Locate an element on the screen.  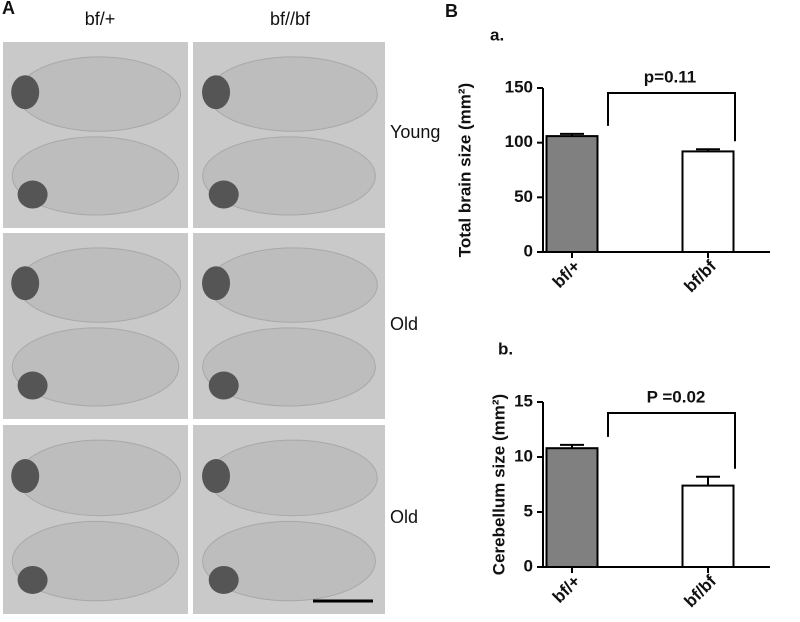
y-axis-label: Total brain size (mm²) is located at coordinates (464, 170).